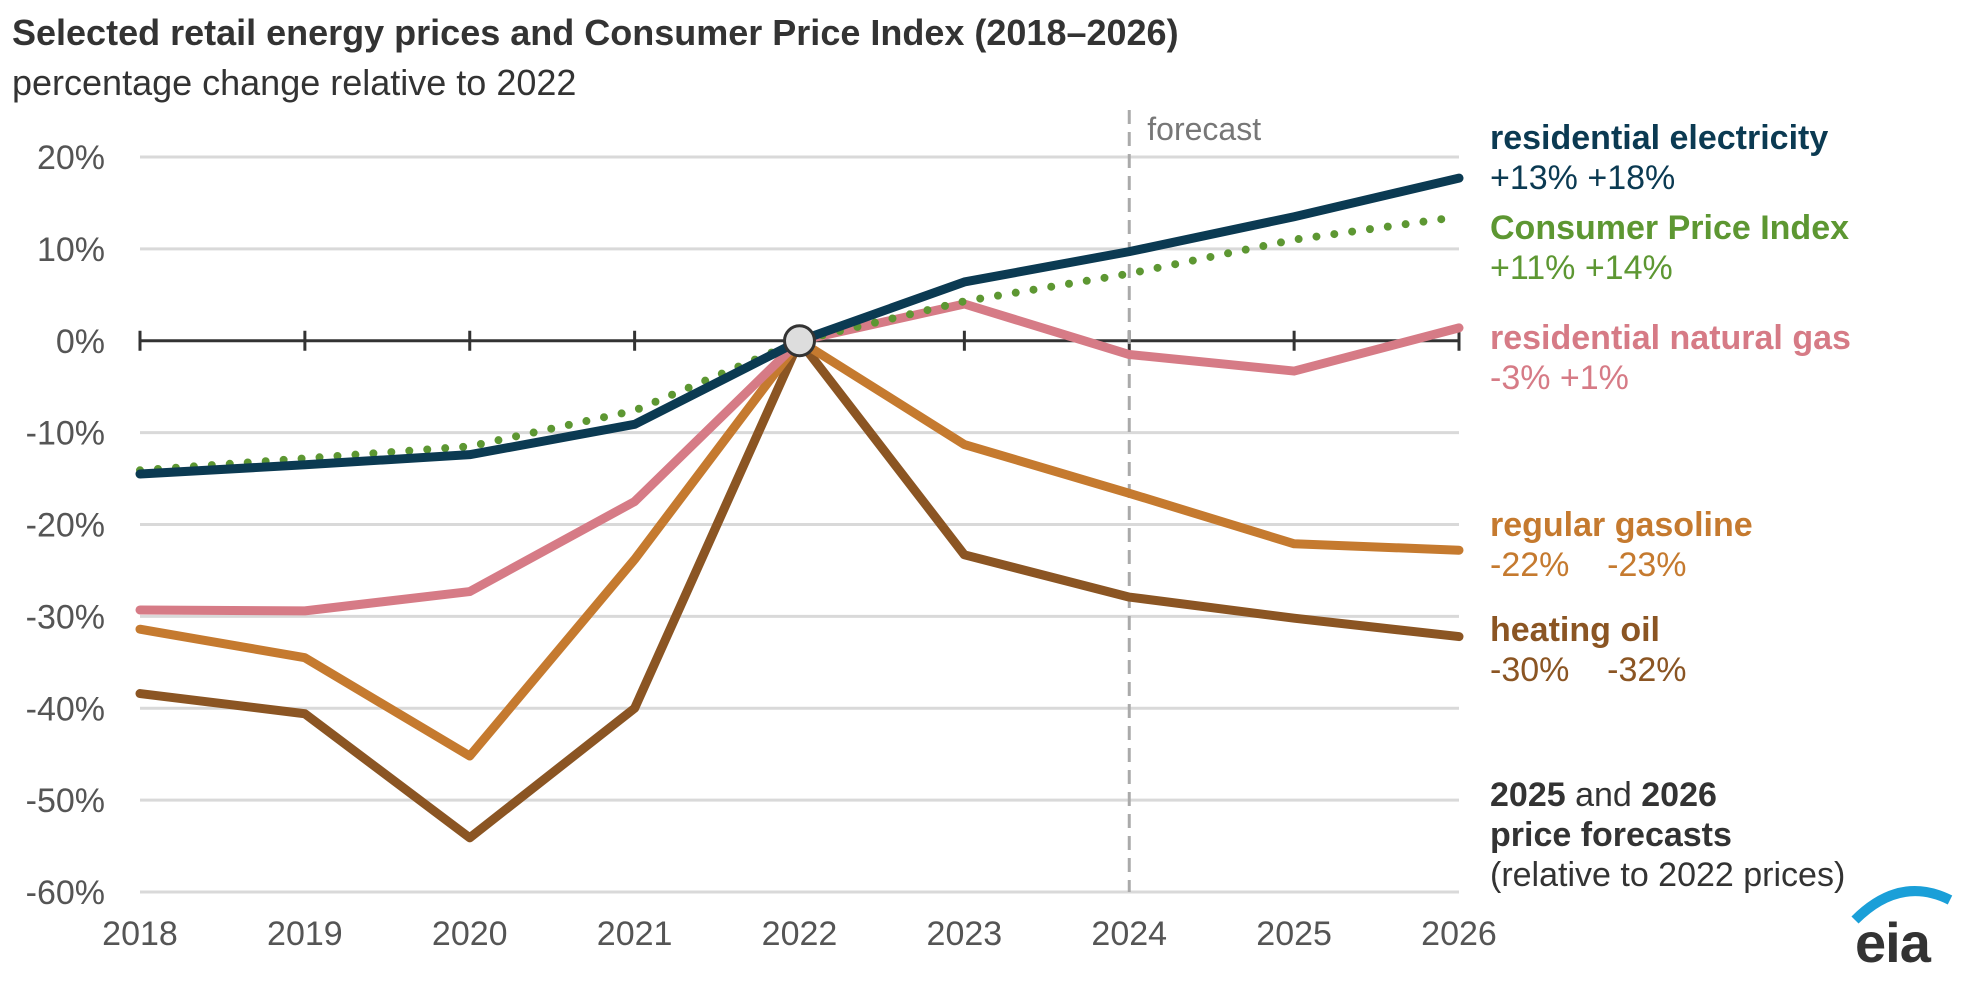 The width and height of the screenshot is (1980, 990). Describe the element at coordinates (305, 934) in the screenshot. I see `x-tick-label: 2019` at that location.